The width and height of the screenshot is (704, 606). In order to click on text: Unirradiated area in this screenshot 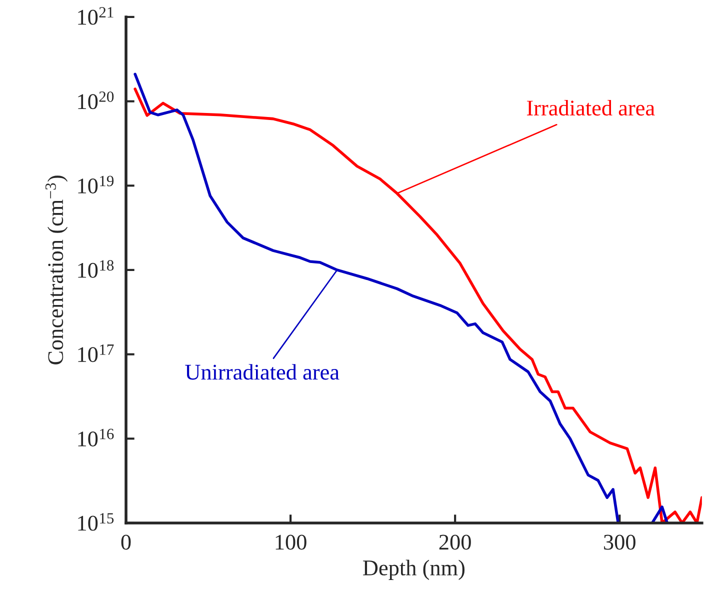, I will do `click(262, 372)`.